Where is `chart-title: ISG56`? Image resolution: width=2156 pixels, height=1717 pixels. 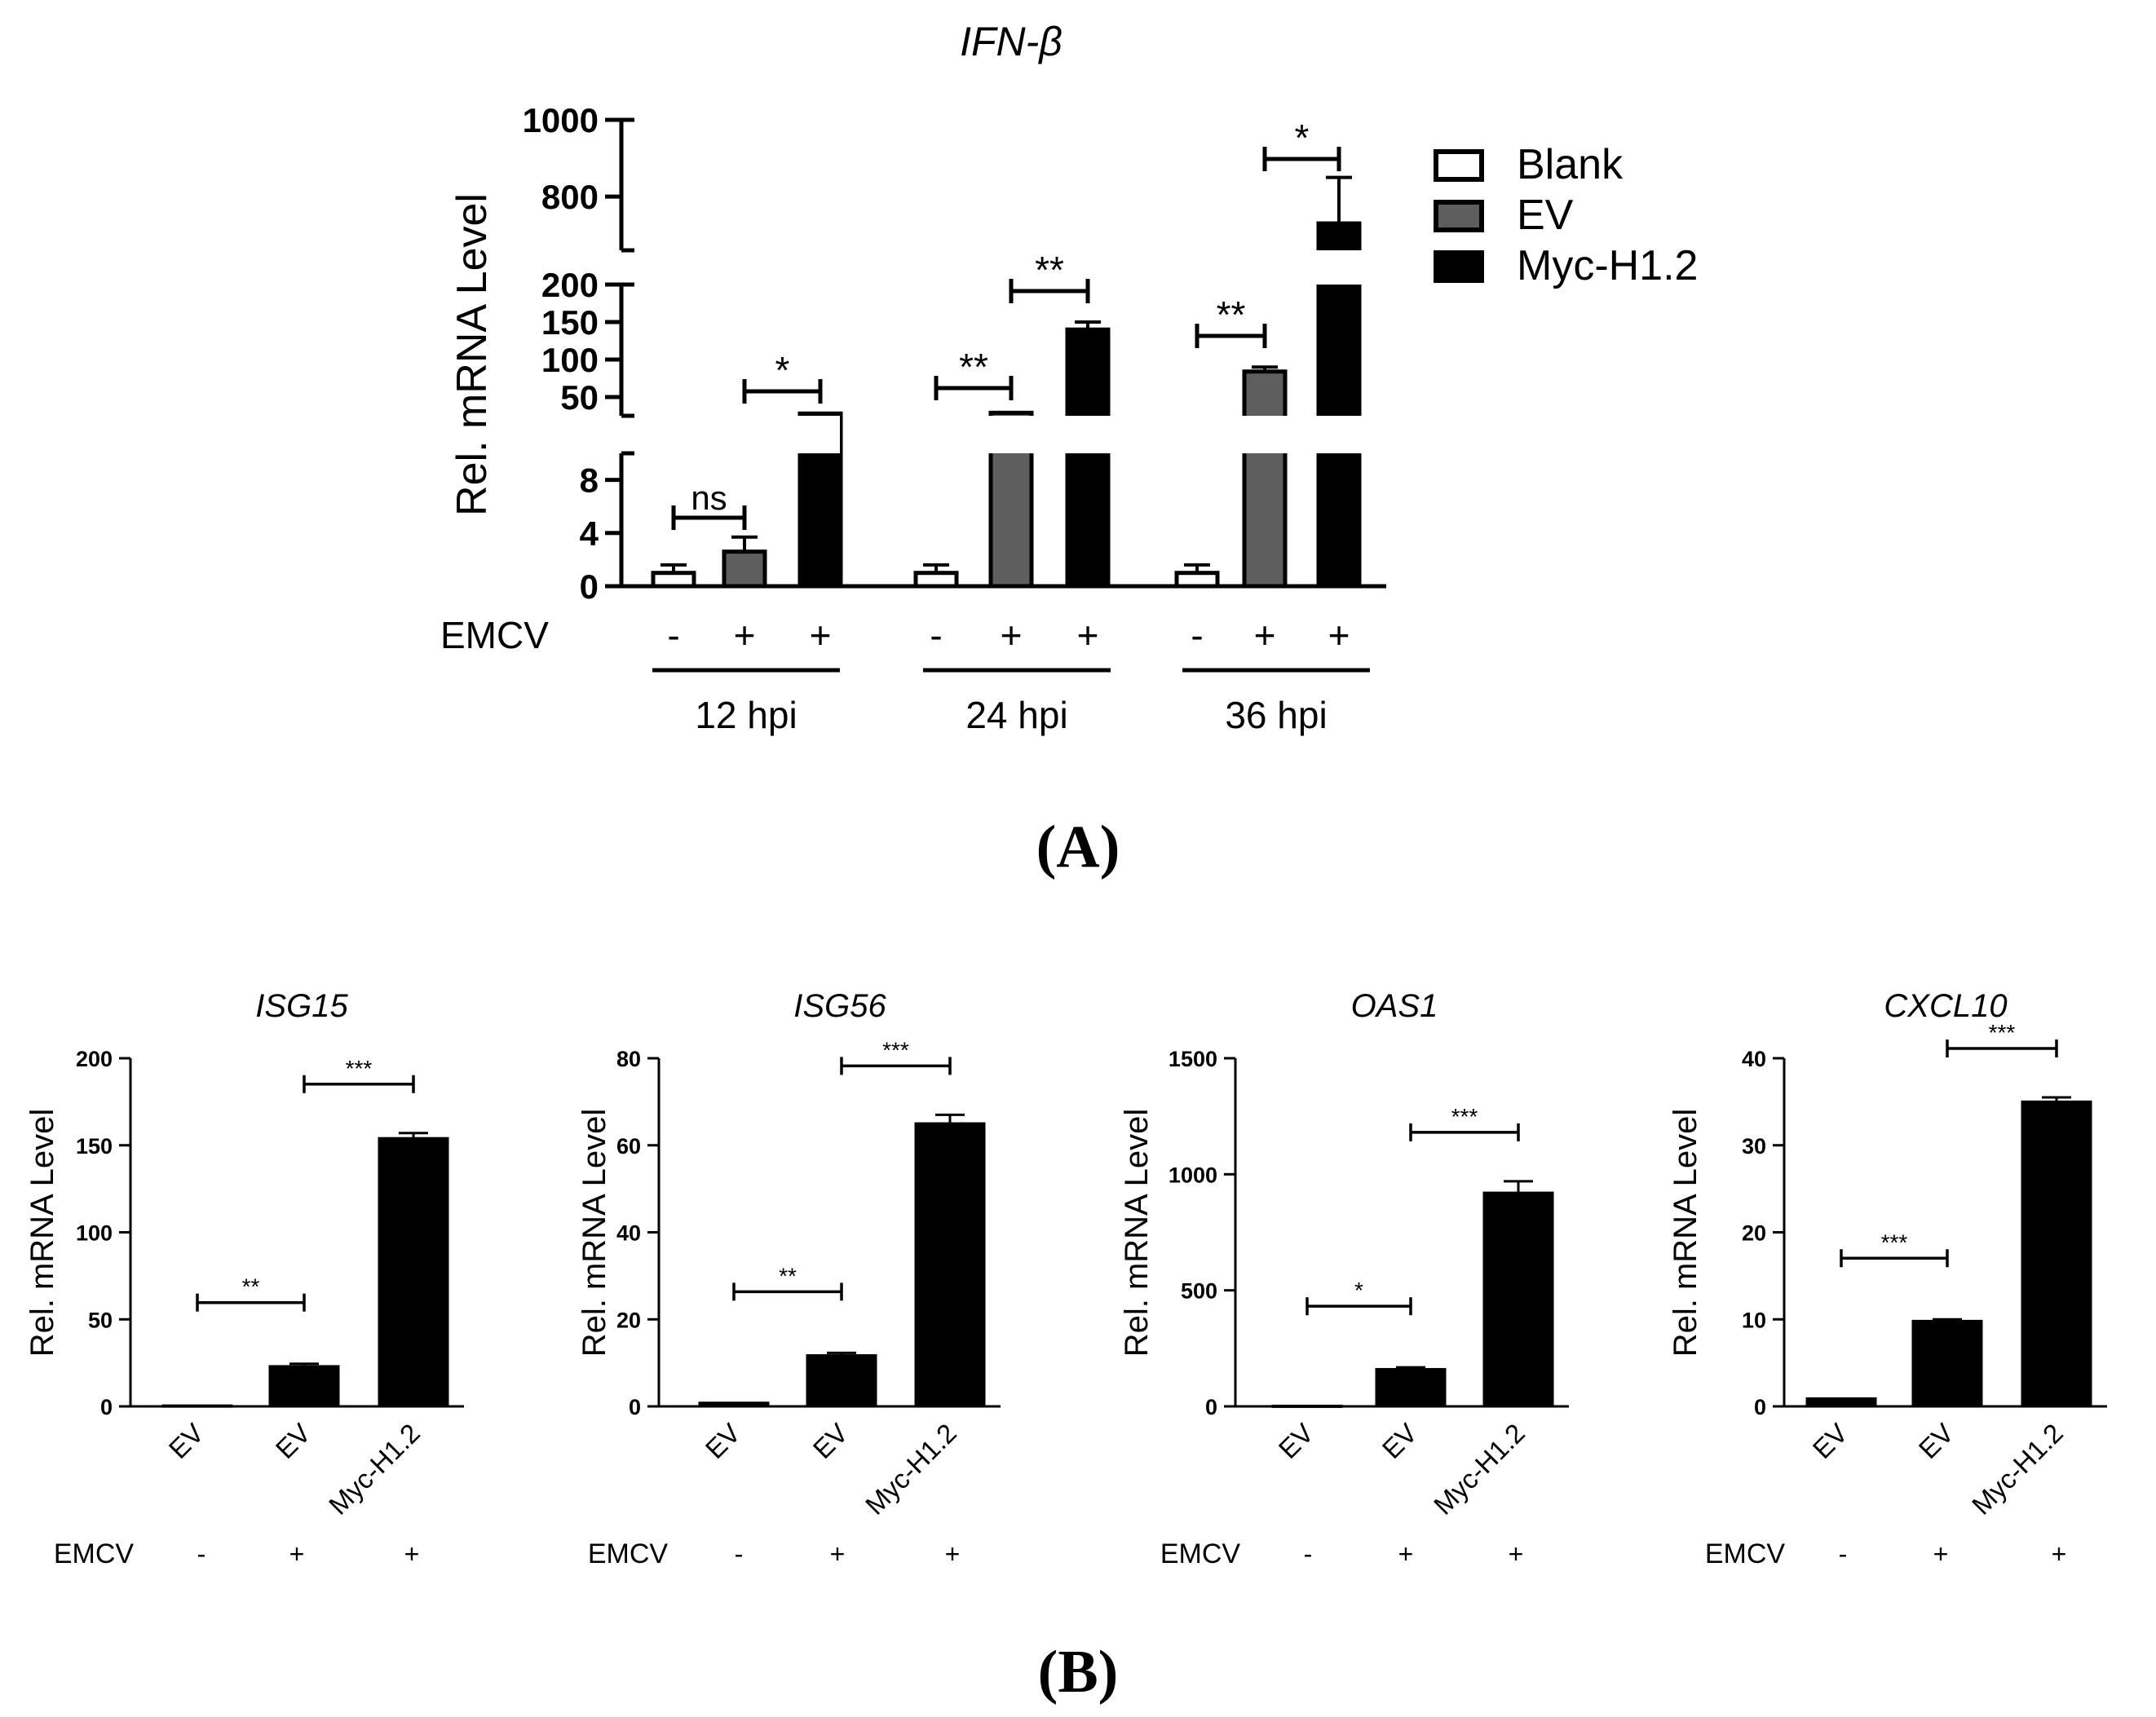
chart-title: ISG56 is located at coordinates (839, 1006).